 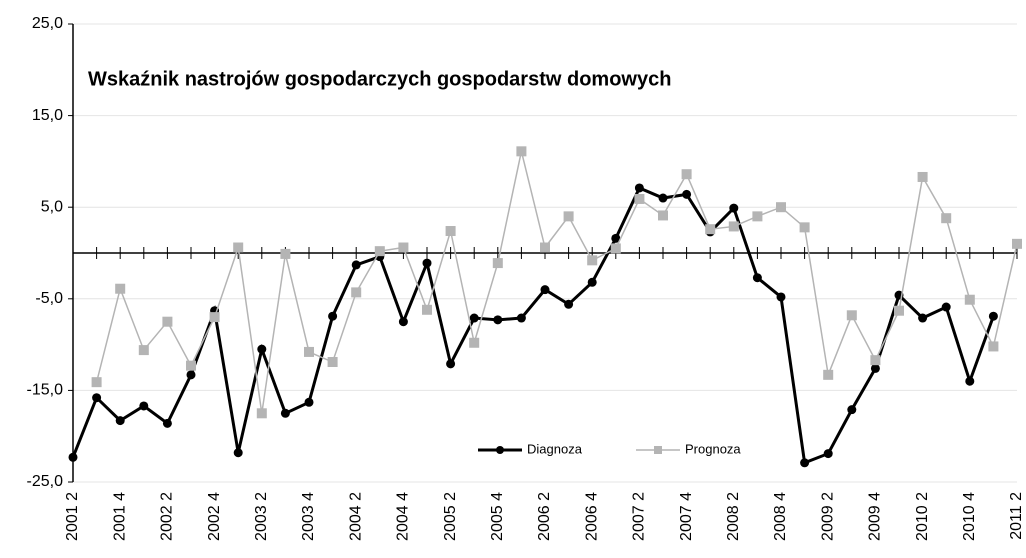 What do you see at coordinates (733, 516) in the screenshot?
I see `x-tick-label: 2008 2` at bounding box center [733, 516].